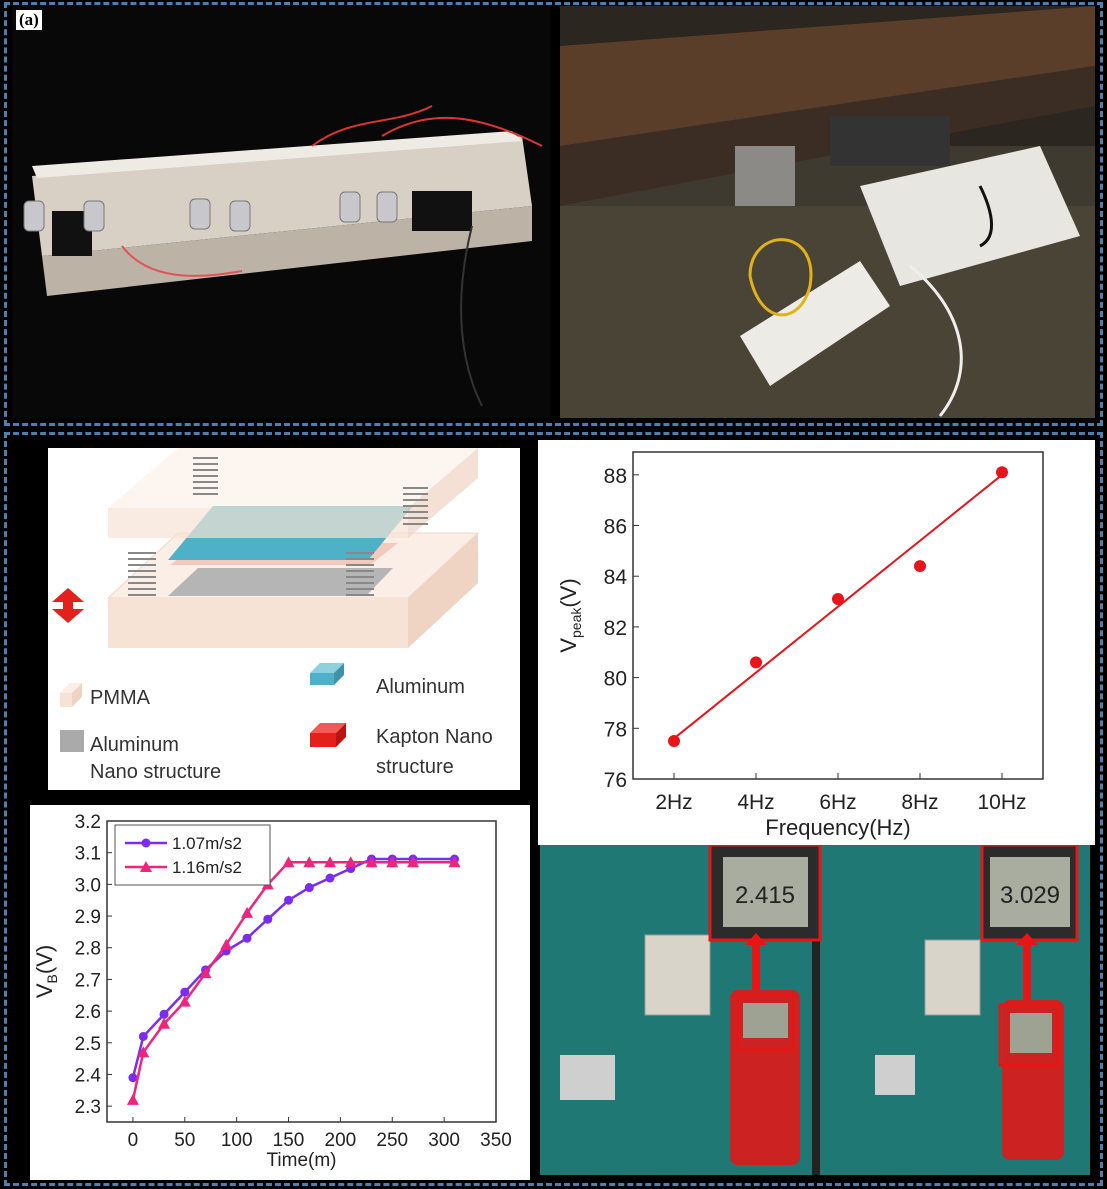  I want to click on legend-kapton-2: structure, so click(415, 767).